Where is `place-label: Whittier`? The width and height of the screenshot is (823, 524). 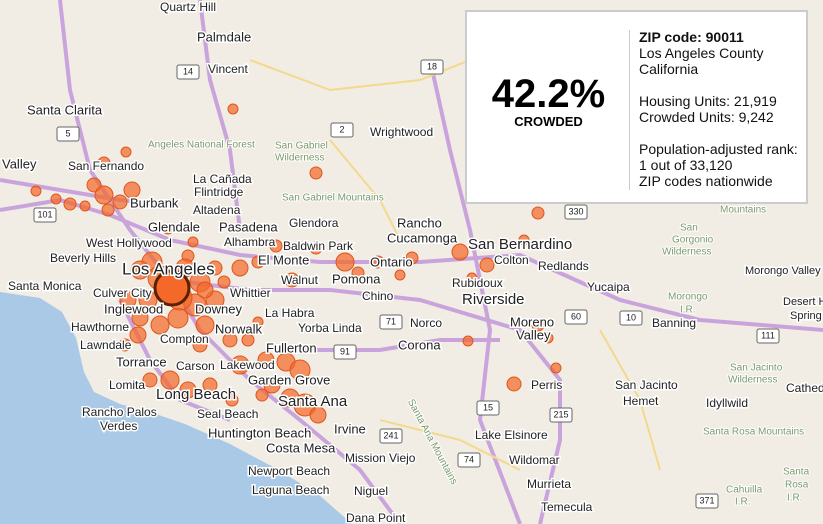
place-label: Whittier is located at coordinates (250, 293).